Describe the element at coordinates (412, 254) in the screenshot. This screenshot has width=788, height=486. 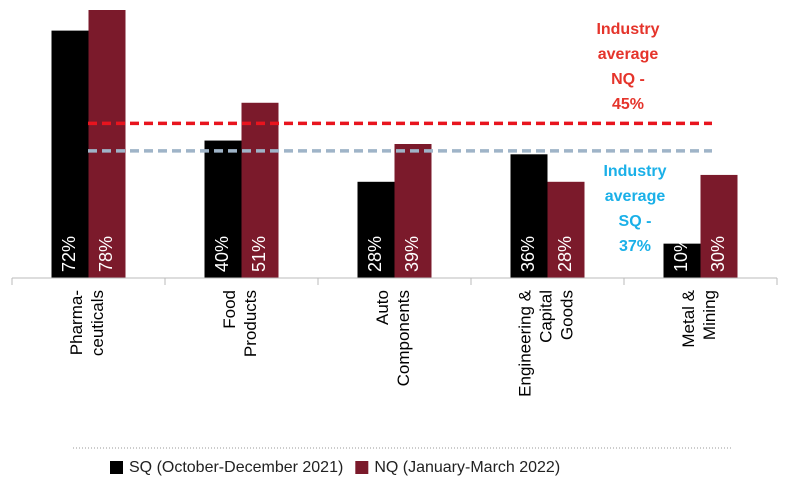
I see `value-label: 39%` at that location.